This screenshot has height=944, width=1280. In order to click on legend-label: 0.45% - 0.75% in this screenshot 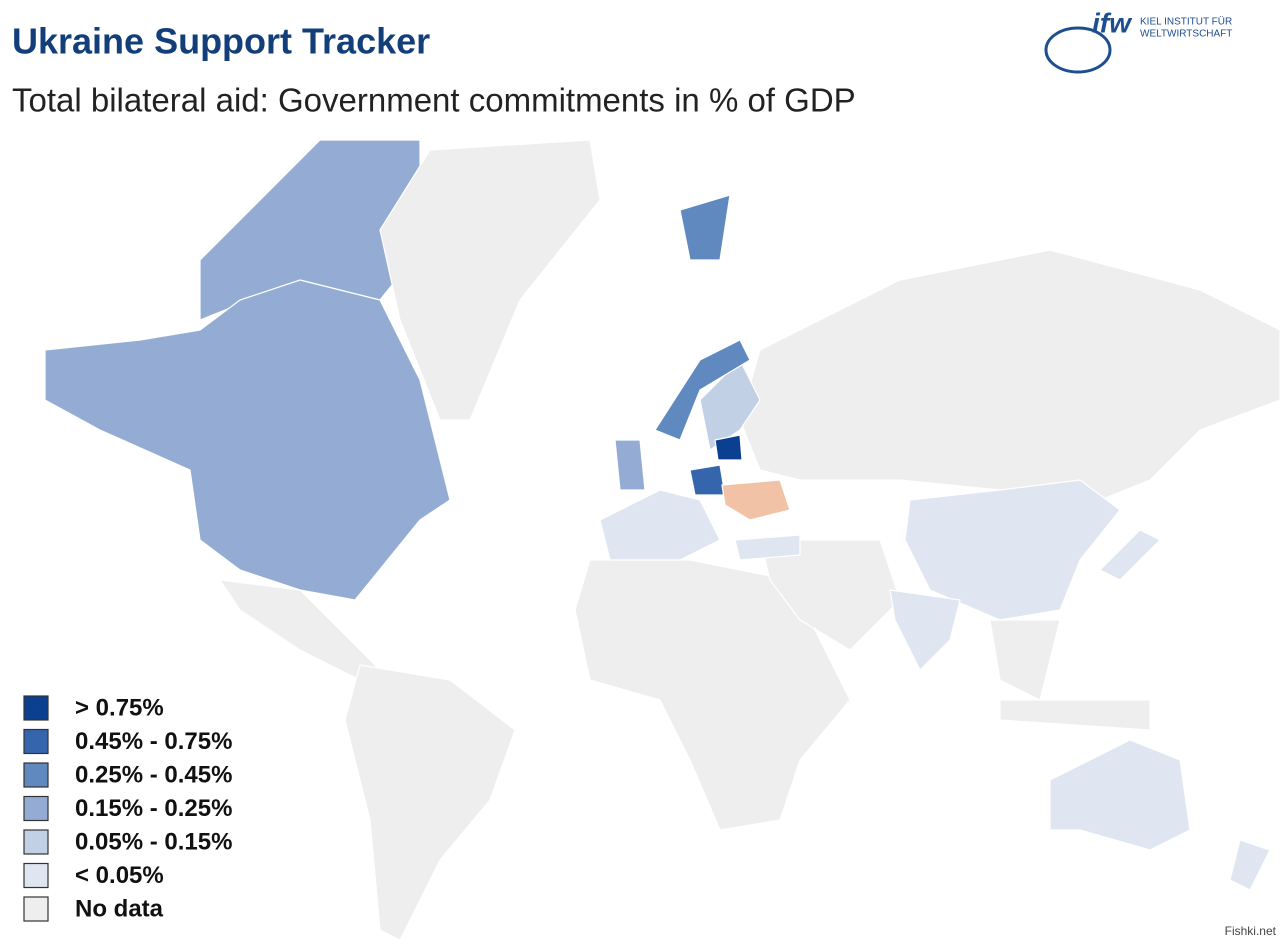, I will do `click(153, 741)`.